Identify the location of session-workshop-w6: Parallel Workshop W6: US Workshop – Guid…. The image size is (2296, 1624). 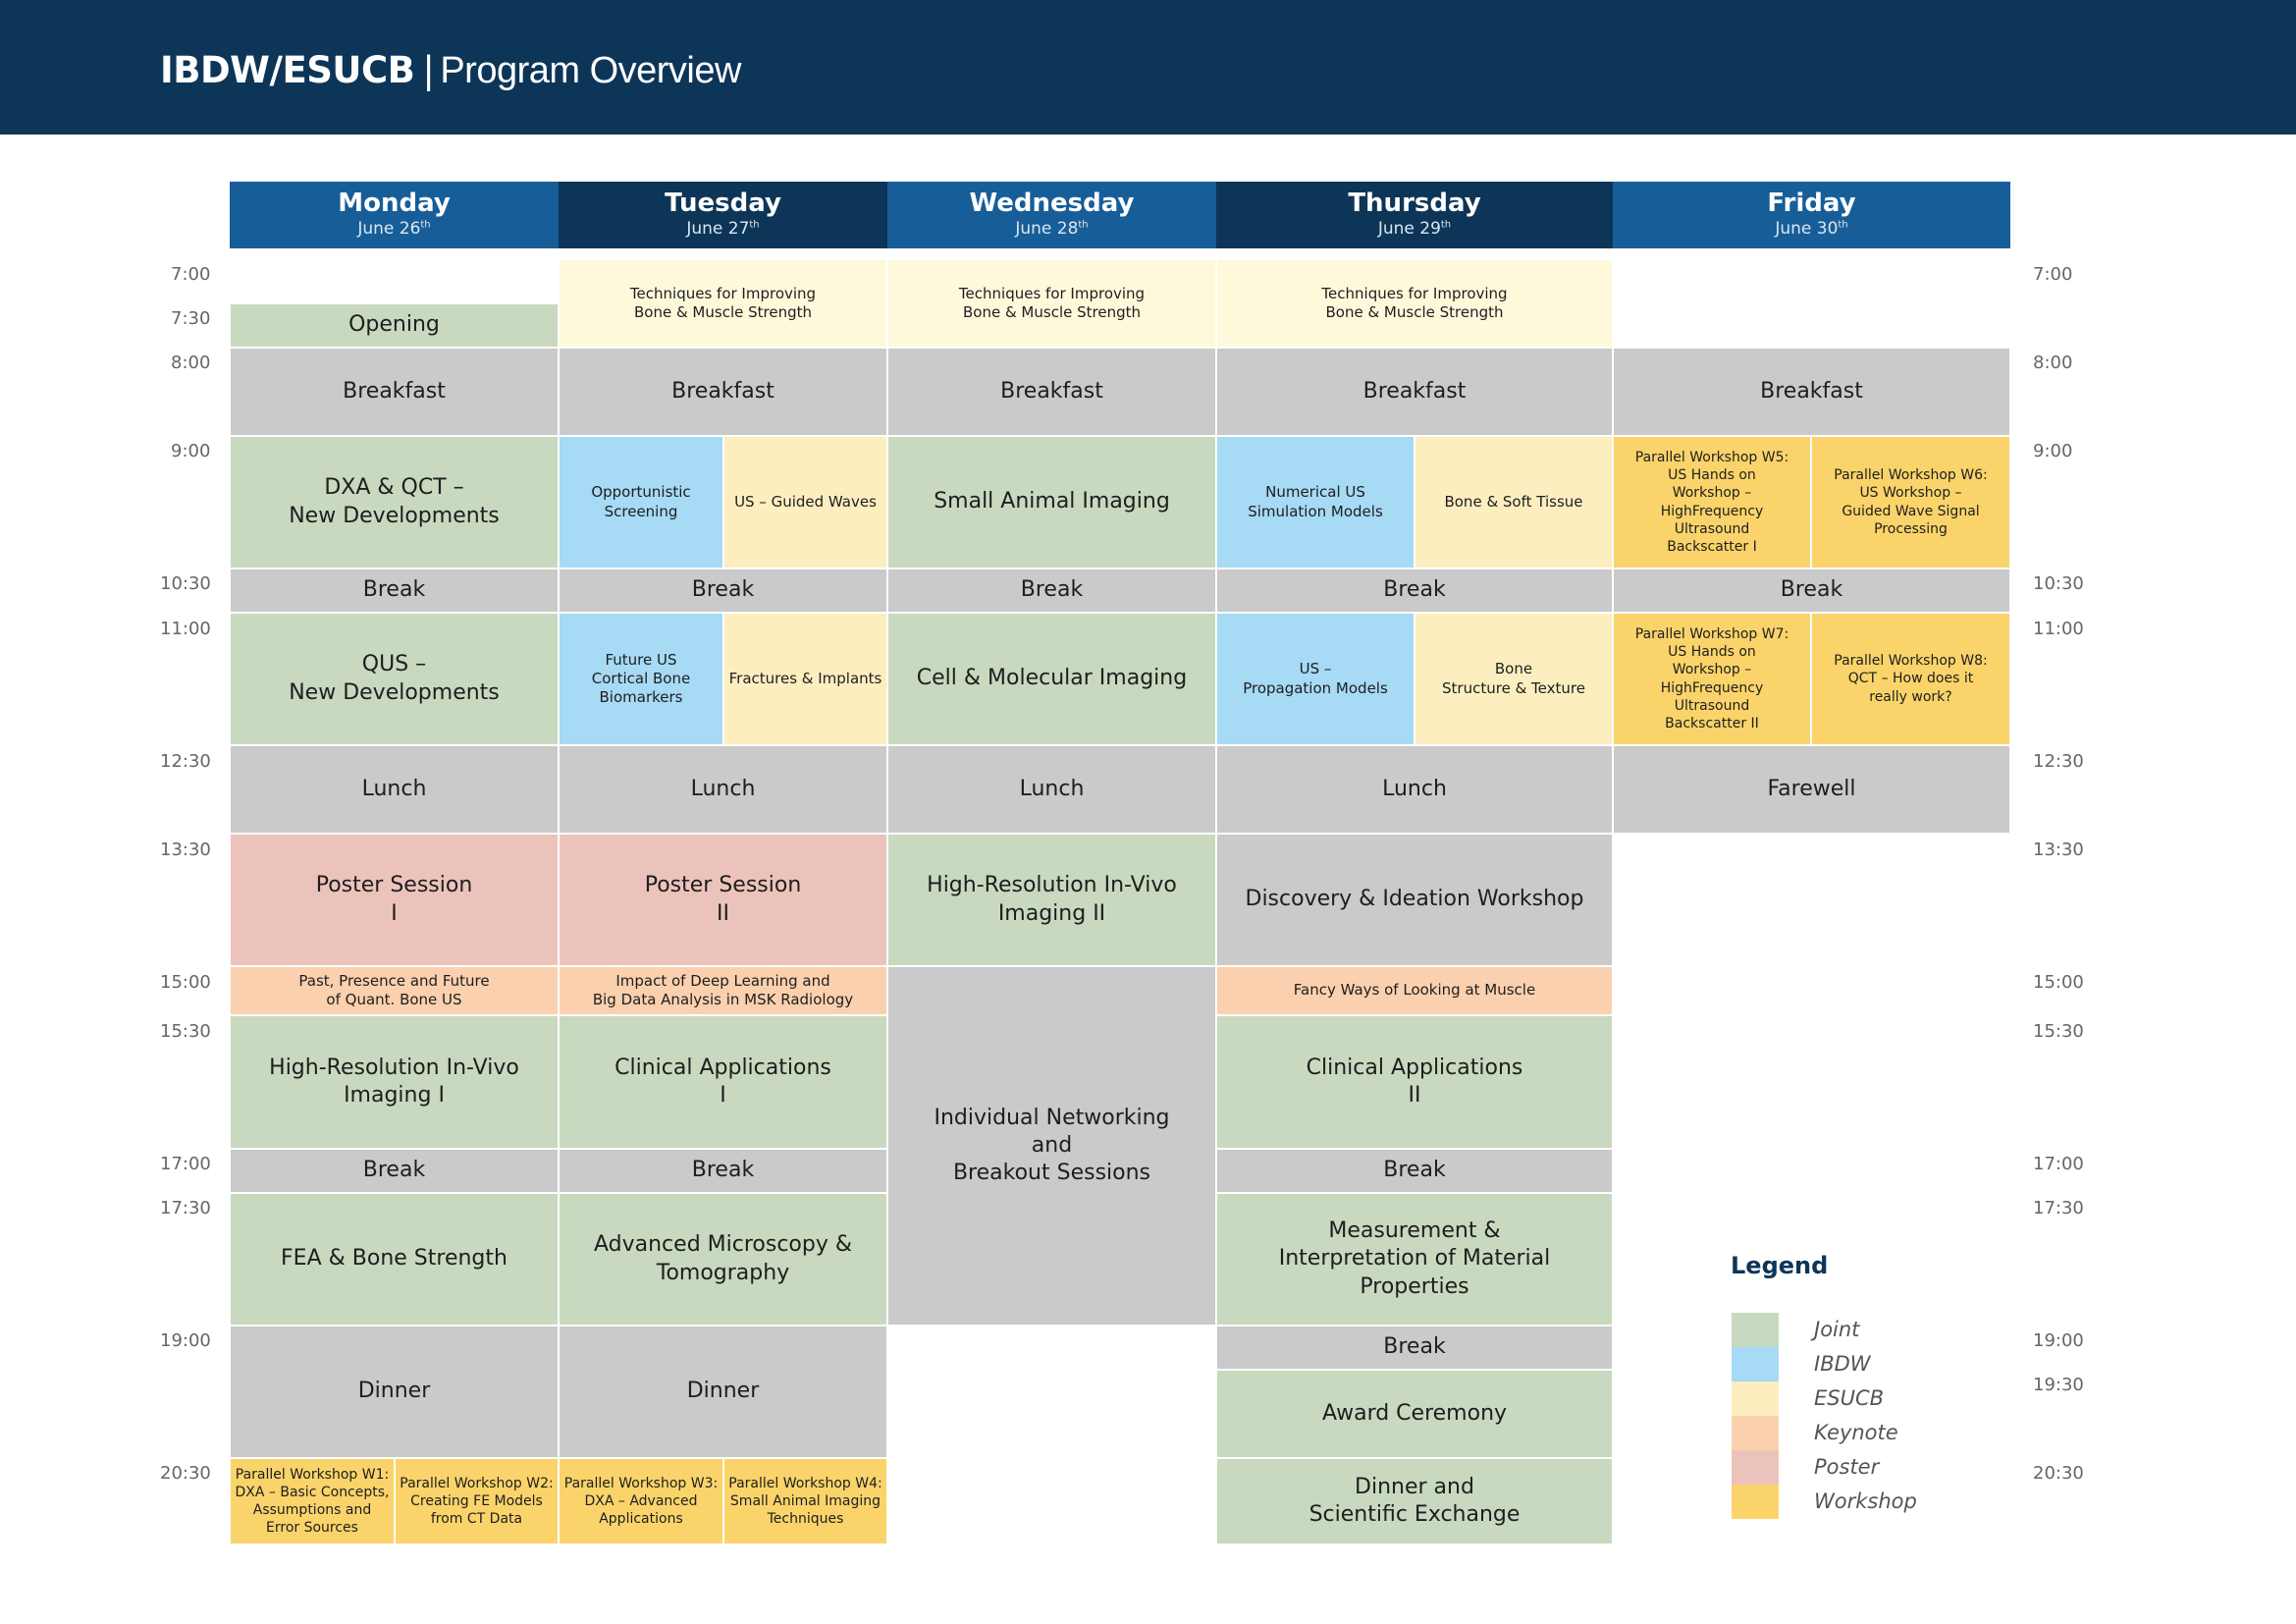
(1910, 502).